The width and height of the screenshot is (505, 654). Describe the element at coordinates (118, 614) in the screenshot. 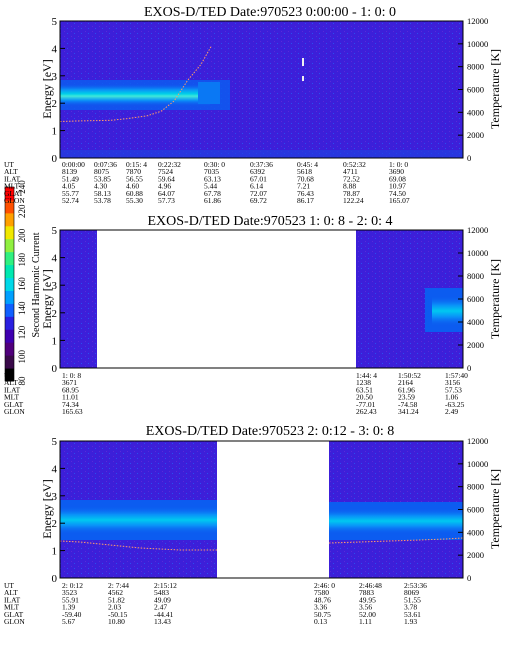

I see `orbit-cell: -50.15` at that location.